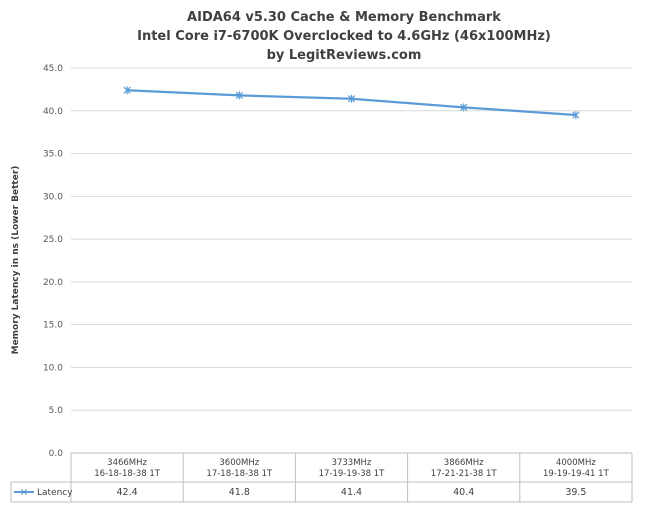  What do you see at coordinates (127, 474) in the screenshot?
I see `x-category-timings-label: 16-18-18-38 1T` at bounding box center [127, 474].